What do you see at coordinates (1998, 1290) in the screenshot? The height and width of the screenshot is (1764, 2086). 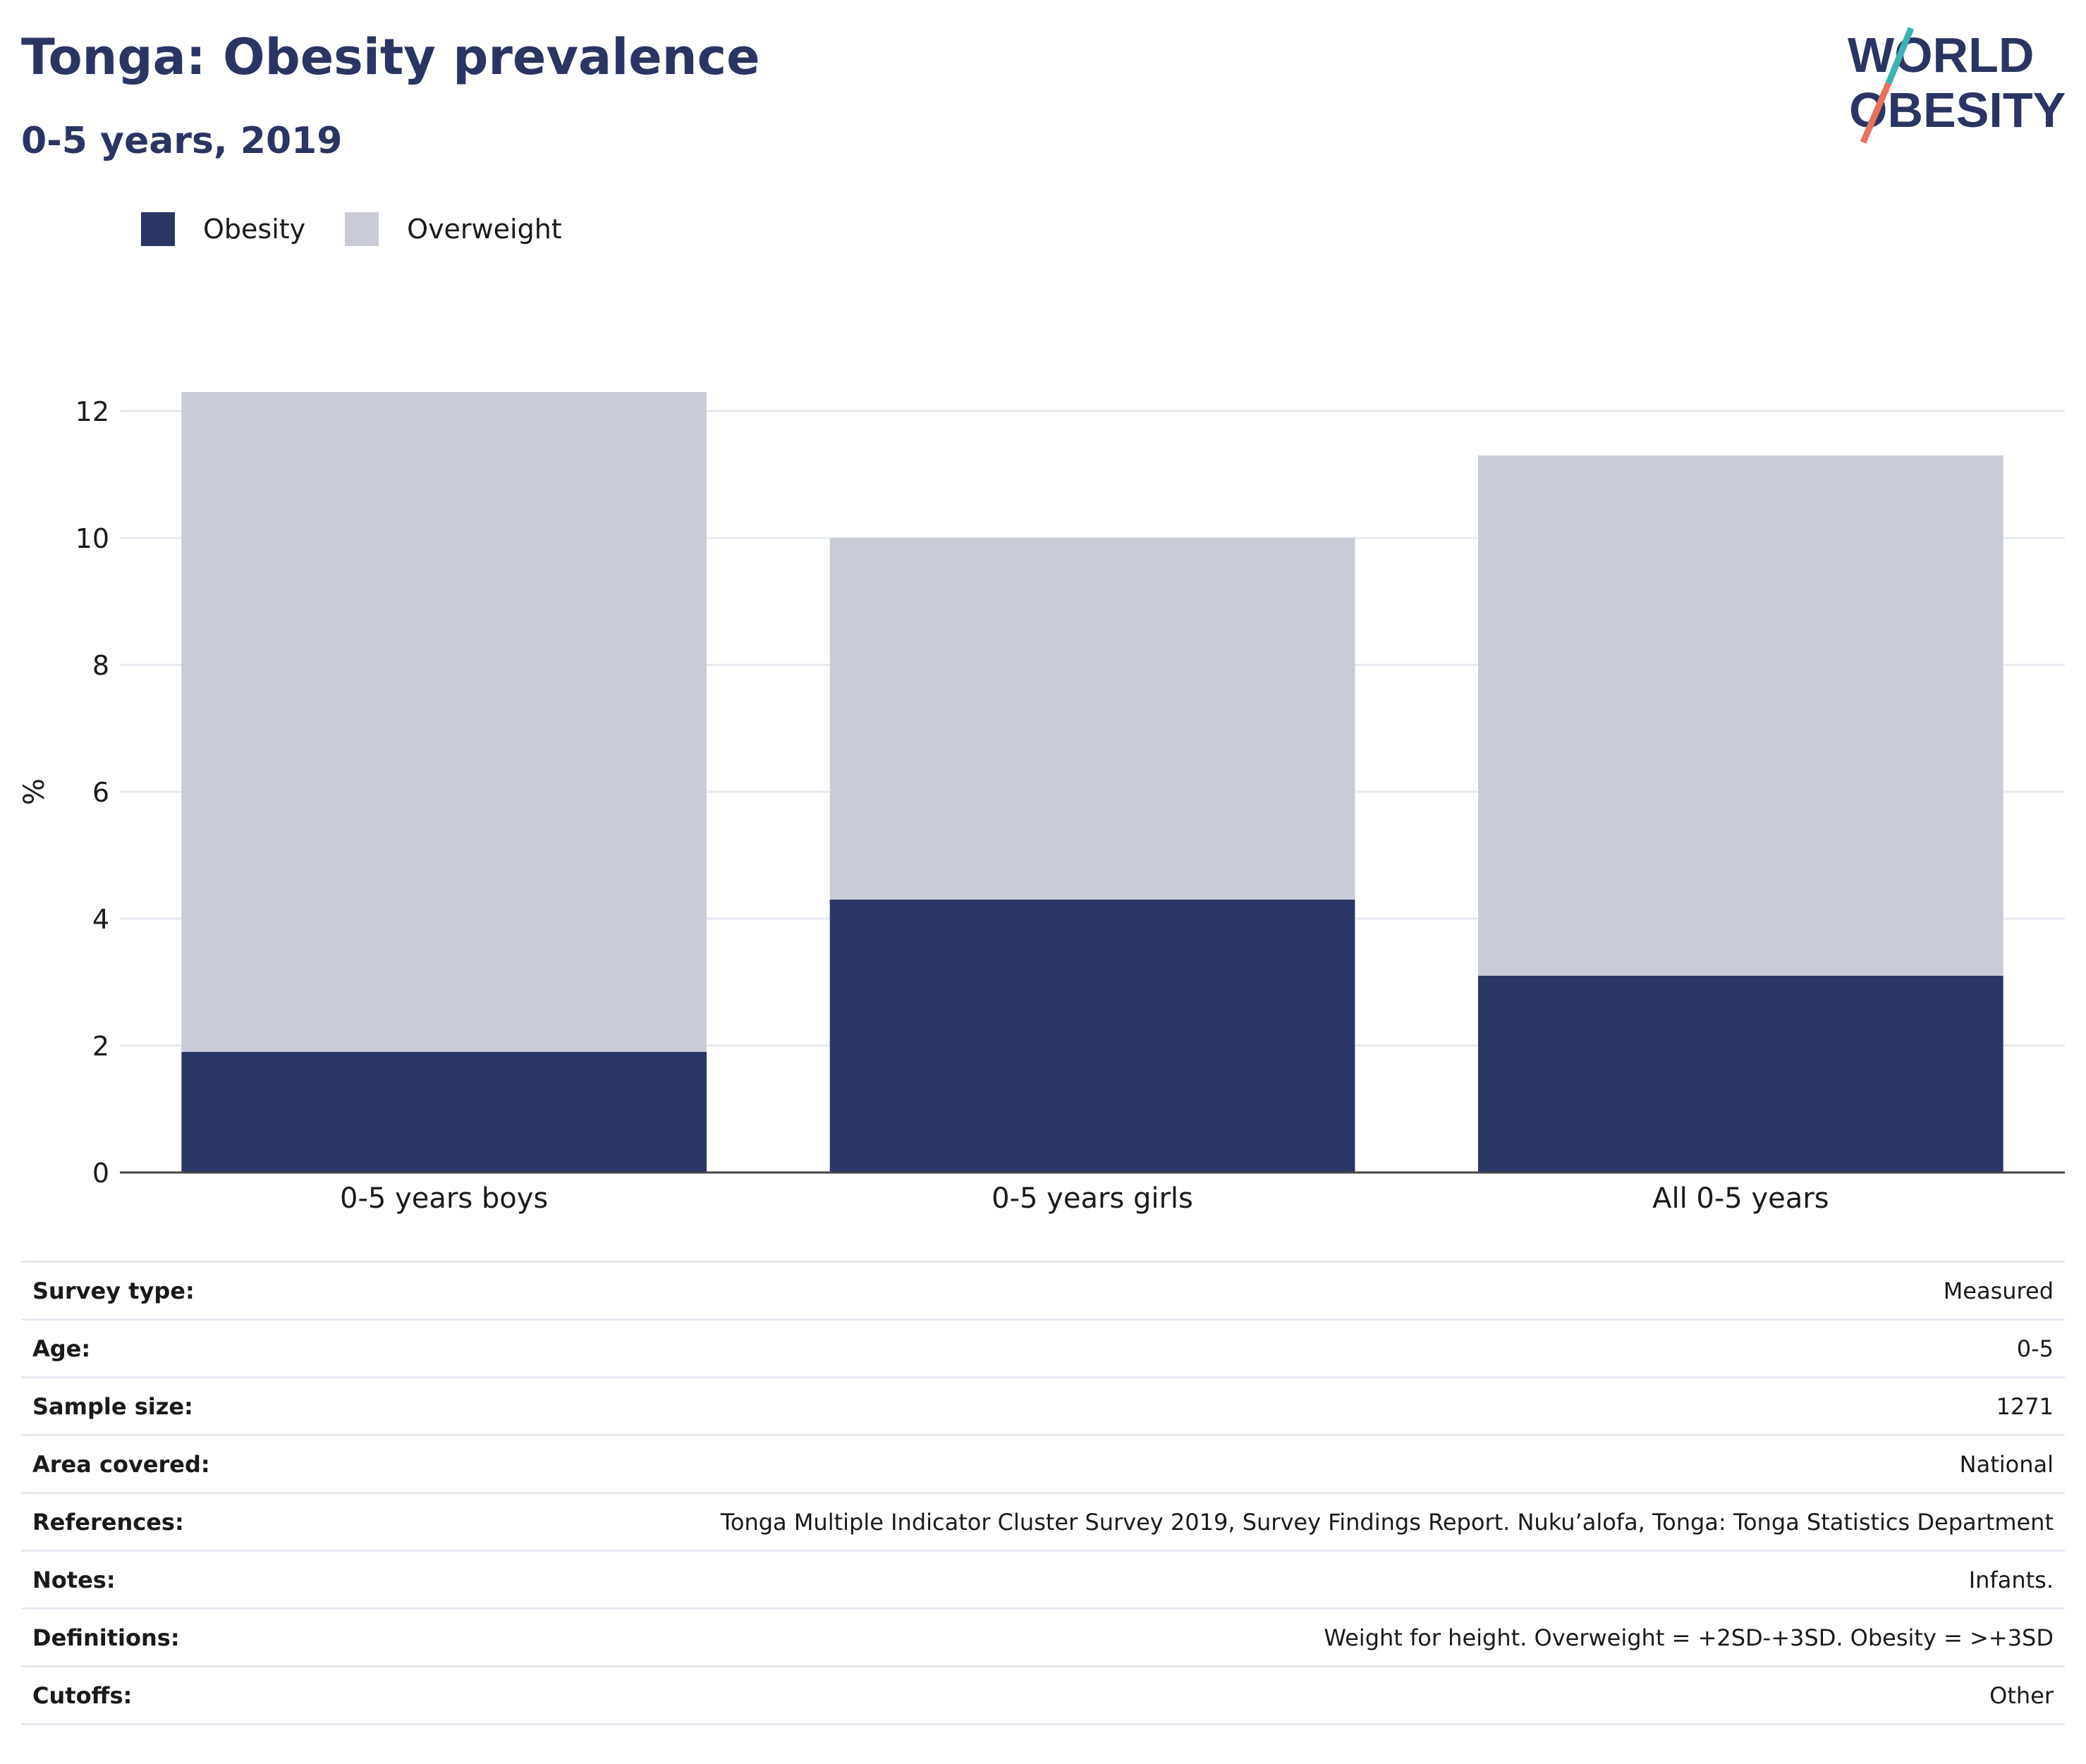 I see `survey-type-value: Measured` at bounding box center [1998, 1290].